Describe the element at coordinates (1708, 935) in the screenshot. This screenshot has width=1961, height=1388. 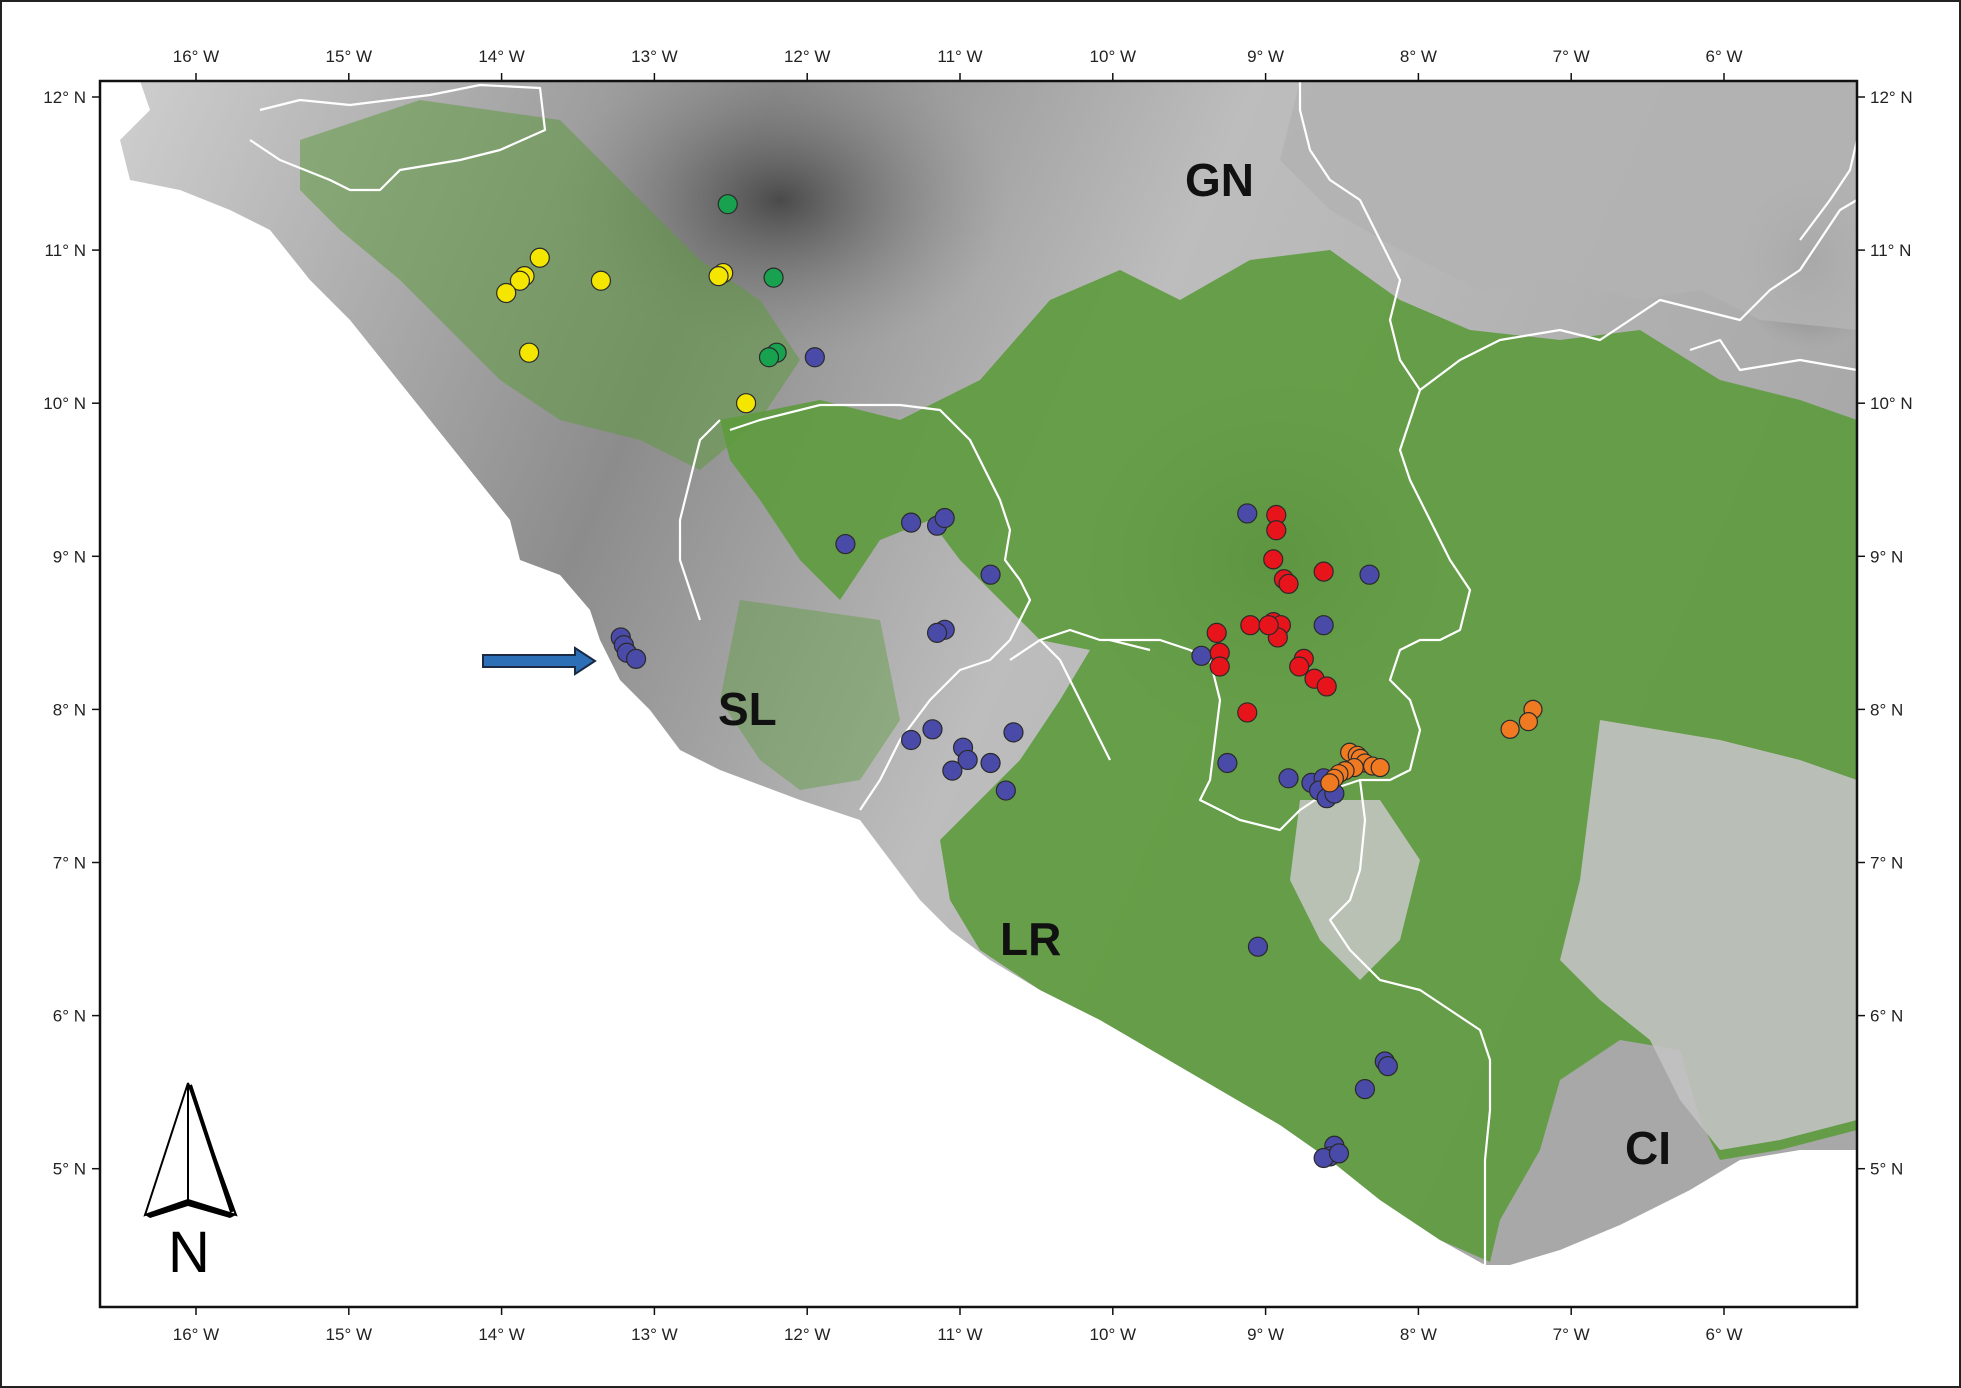
I see `savanna-patch-east` at that location.